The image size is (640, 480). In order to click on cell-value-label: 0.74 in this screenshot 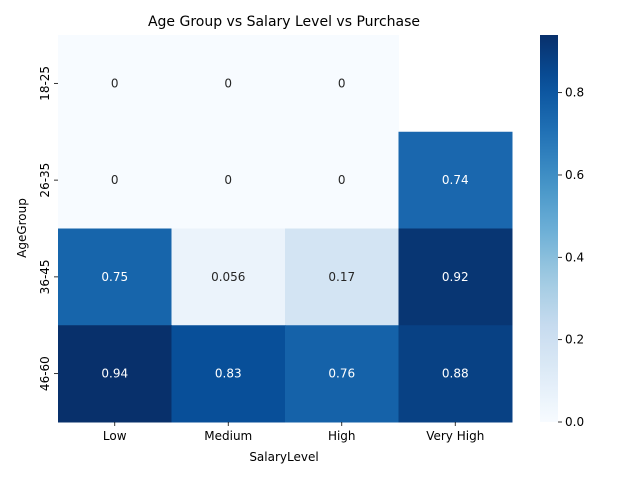, I will do `click(455, 180)`.